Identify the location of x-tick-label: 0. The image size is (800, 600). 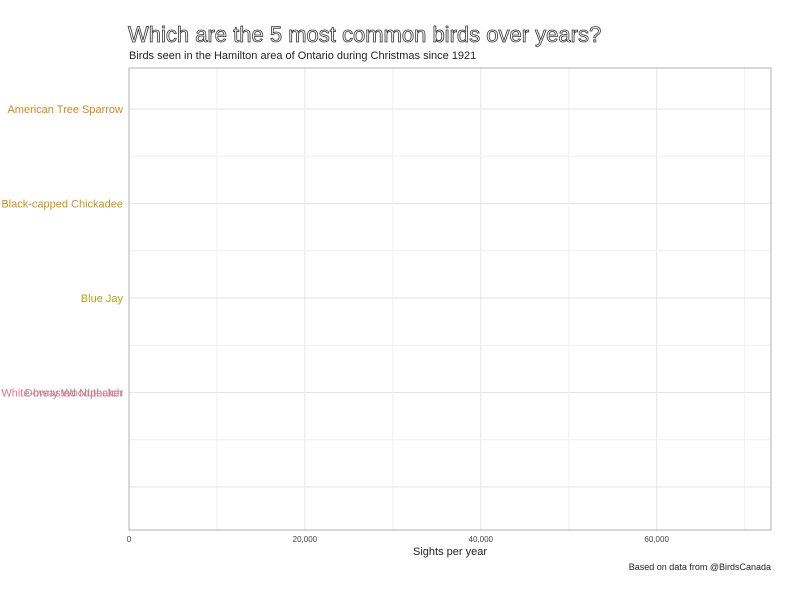
(129, 539).